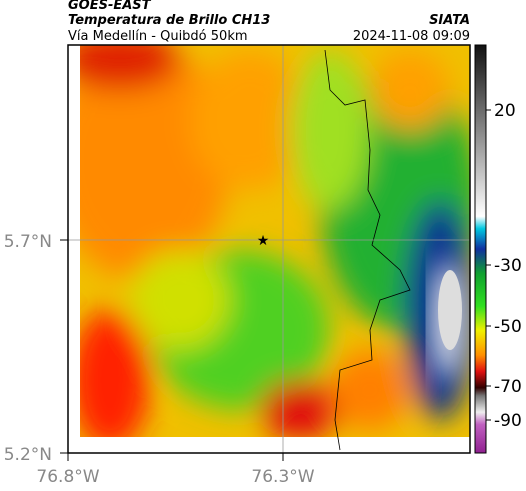 The width and height of the screenshot is (526, 491). What do you see at coordinates (169, 20) in the screenshot?
I see `subtitle: Temperatura de Brillo CH13` at bounding box center [169, 20].